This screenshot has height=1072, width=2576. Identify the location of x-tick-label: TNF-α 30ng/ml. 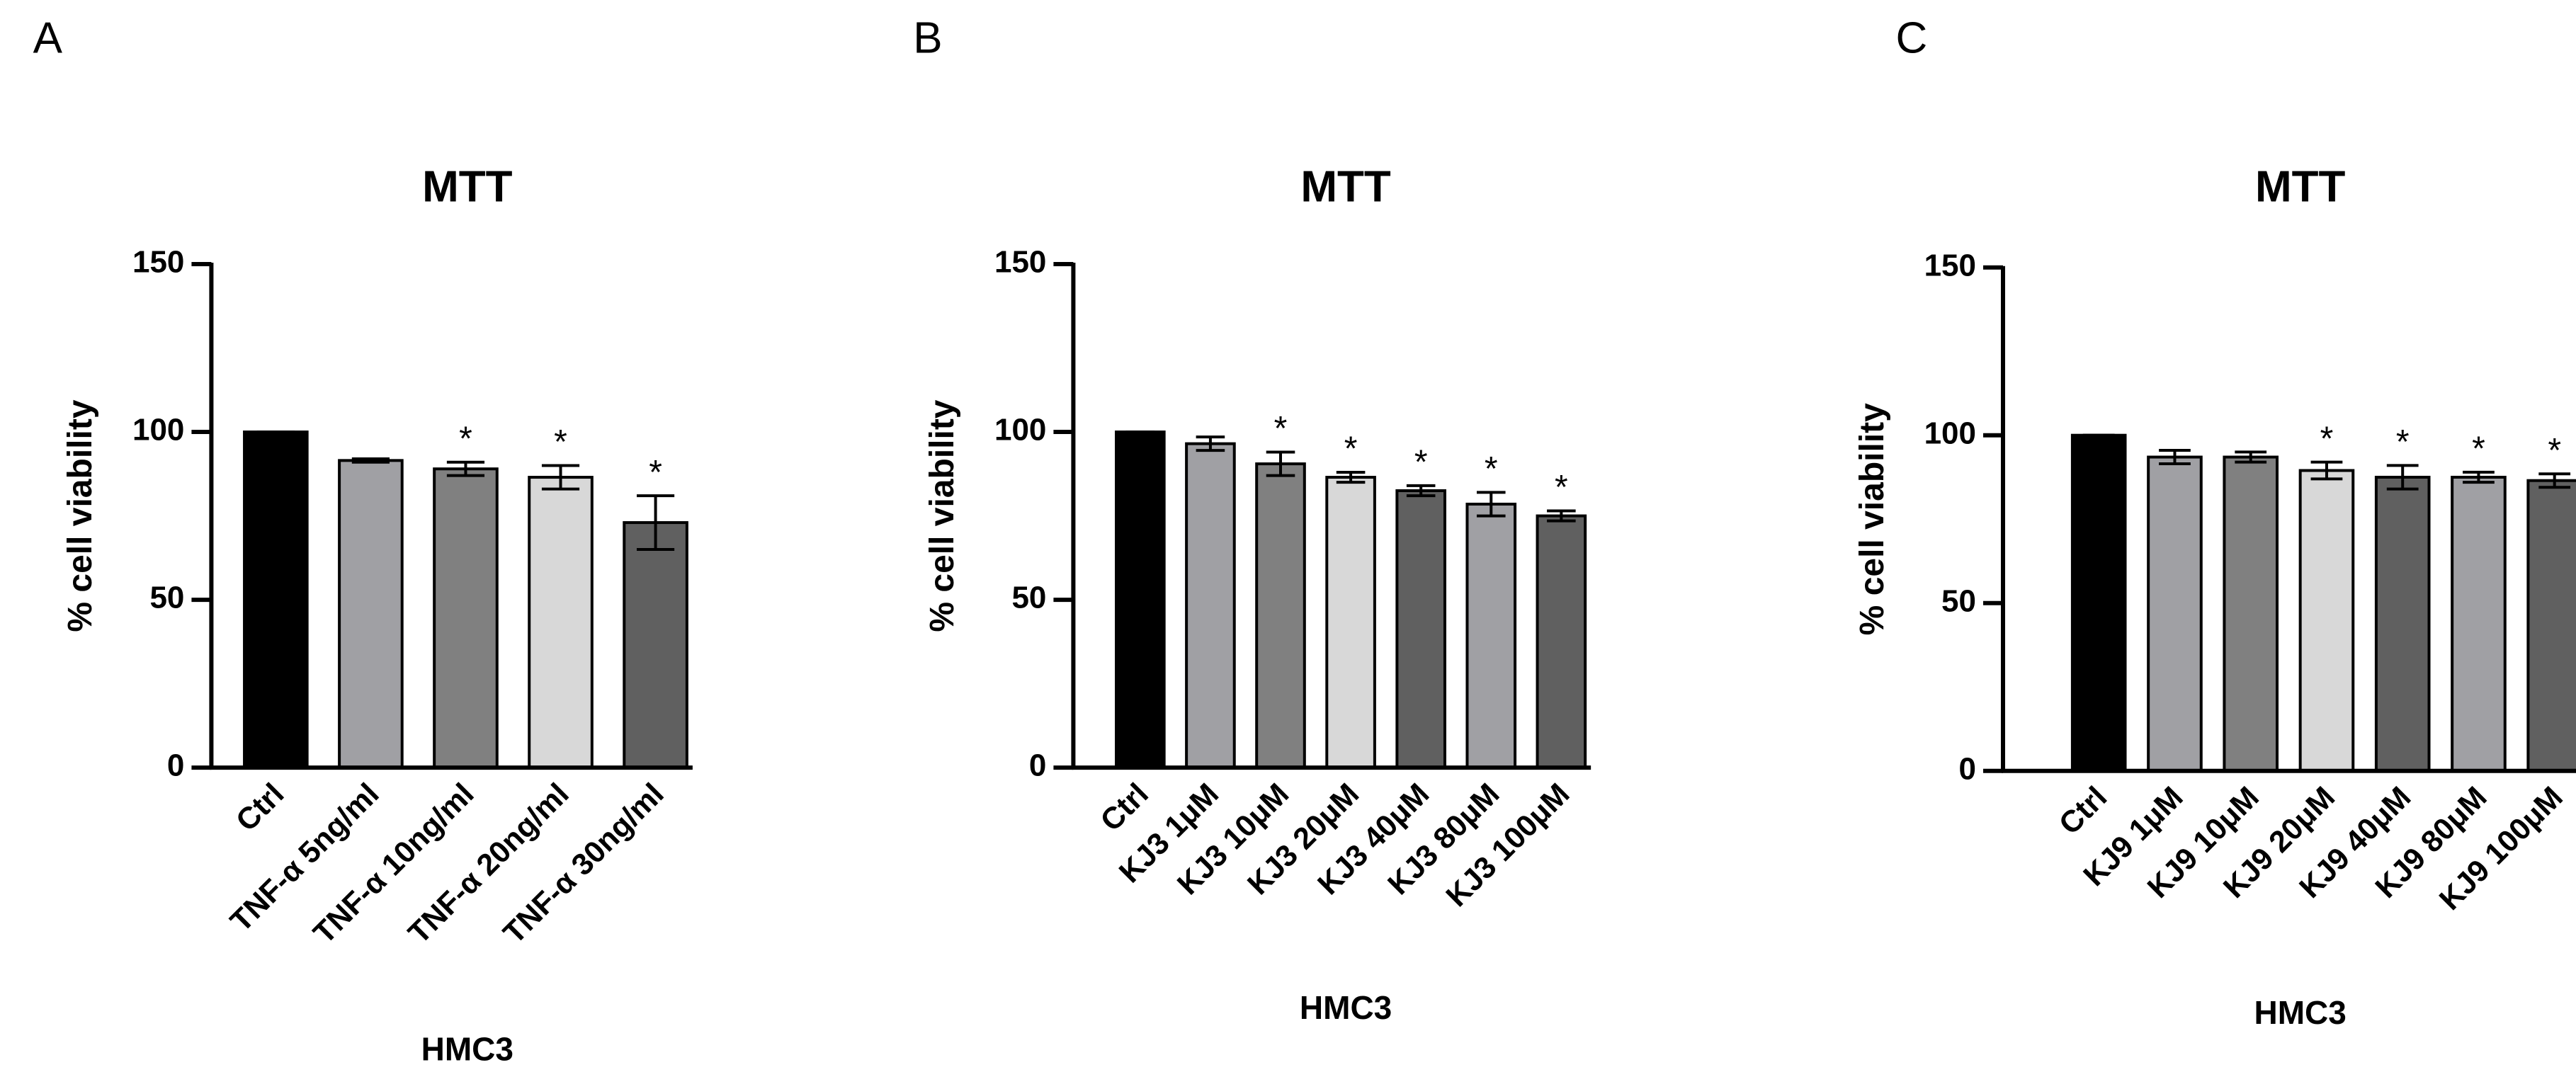
(583, 863).